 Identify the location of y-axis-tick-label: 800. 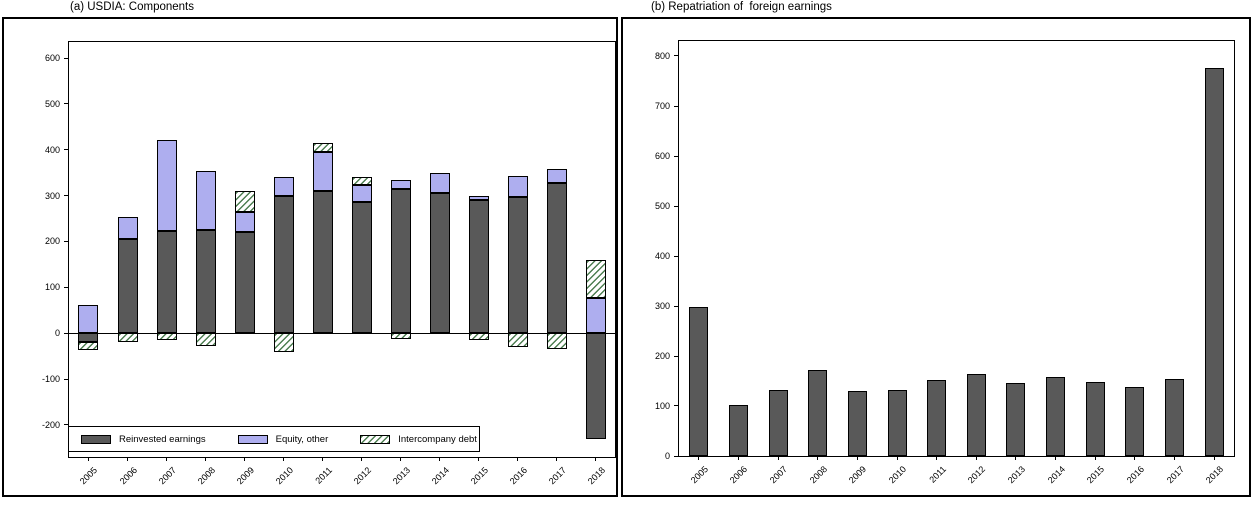
(662, 55).